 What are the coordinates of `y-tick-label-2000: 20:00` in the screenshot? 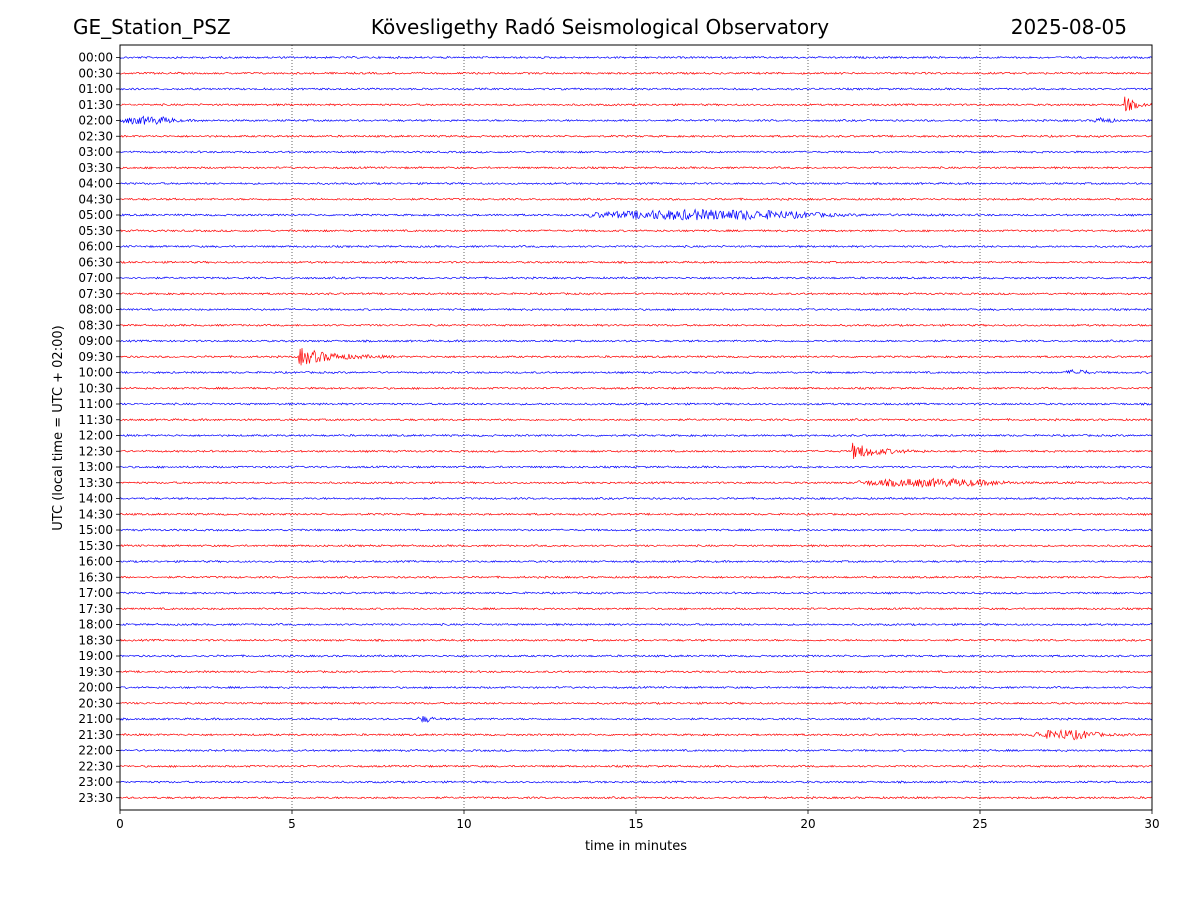 It's located at (95, 688).